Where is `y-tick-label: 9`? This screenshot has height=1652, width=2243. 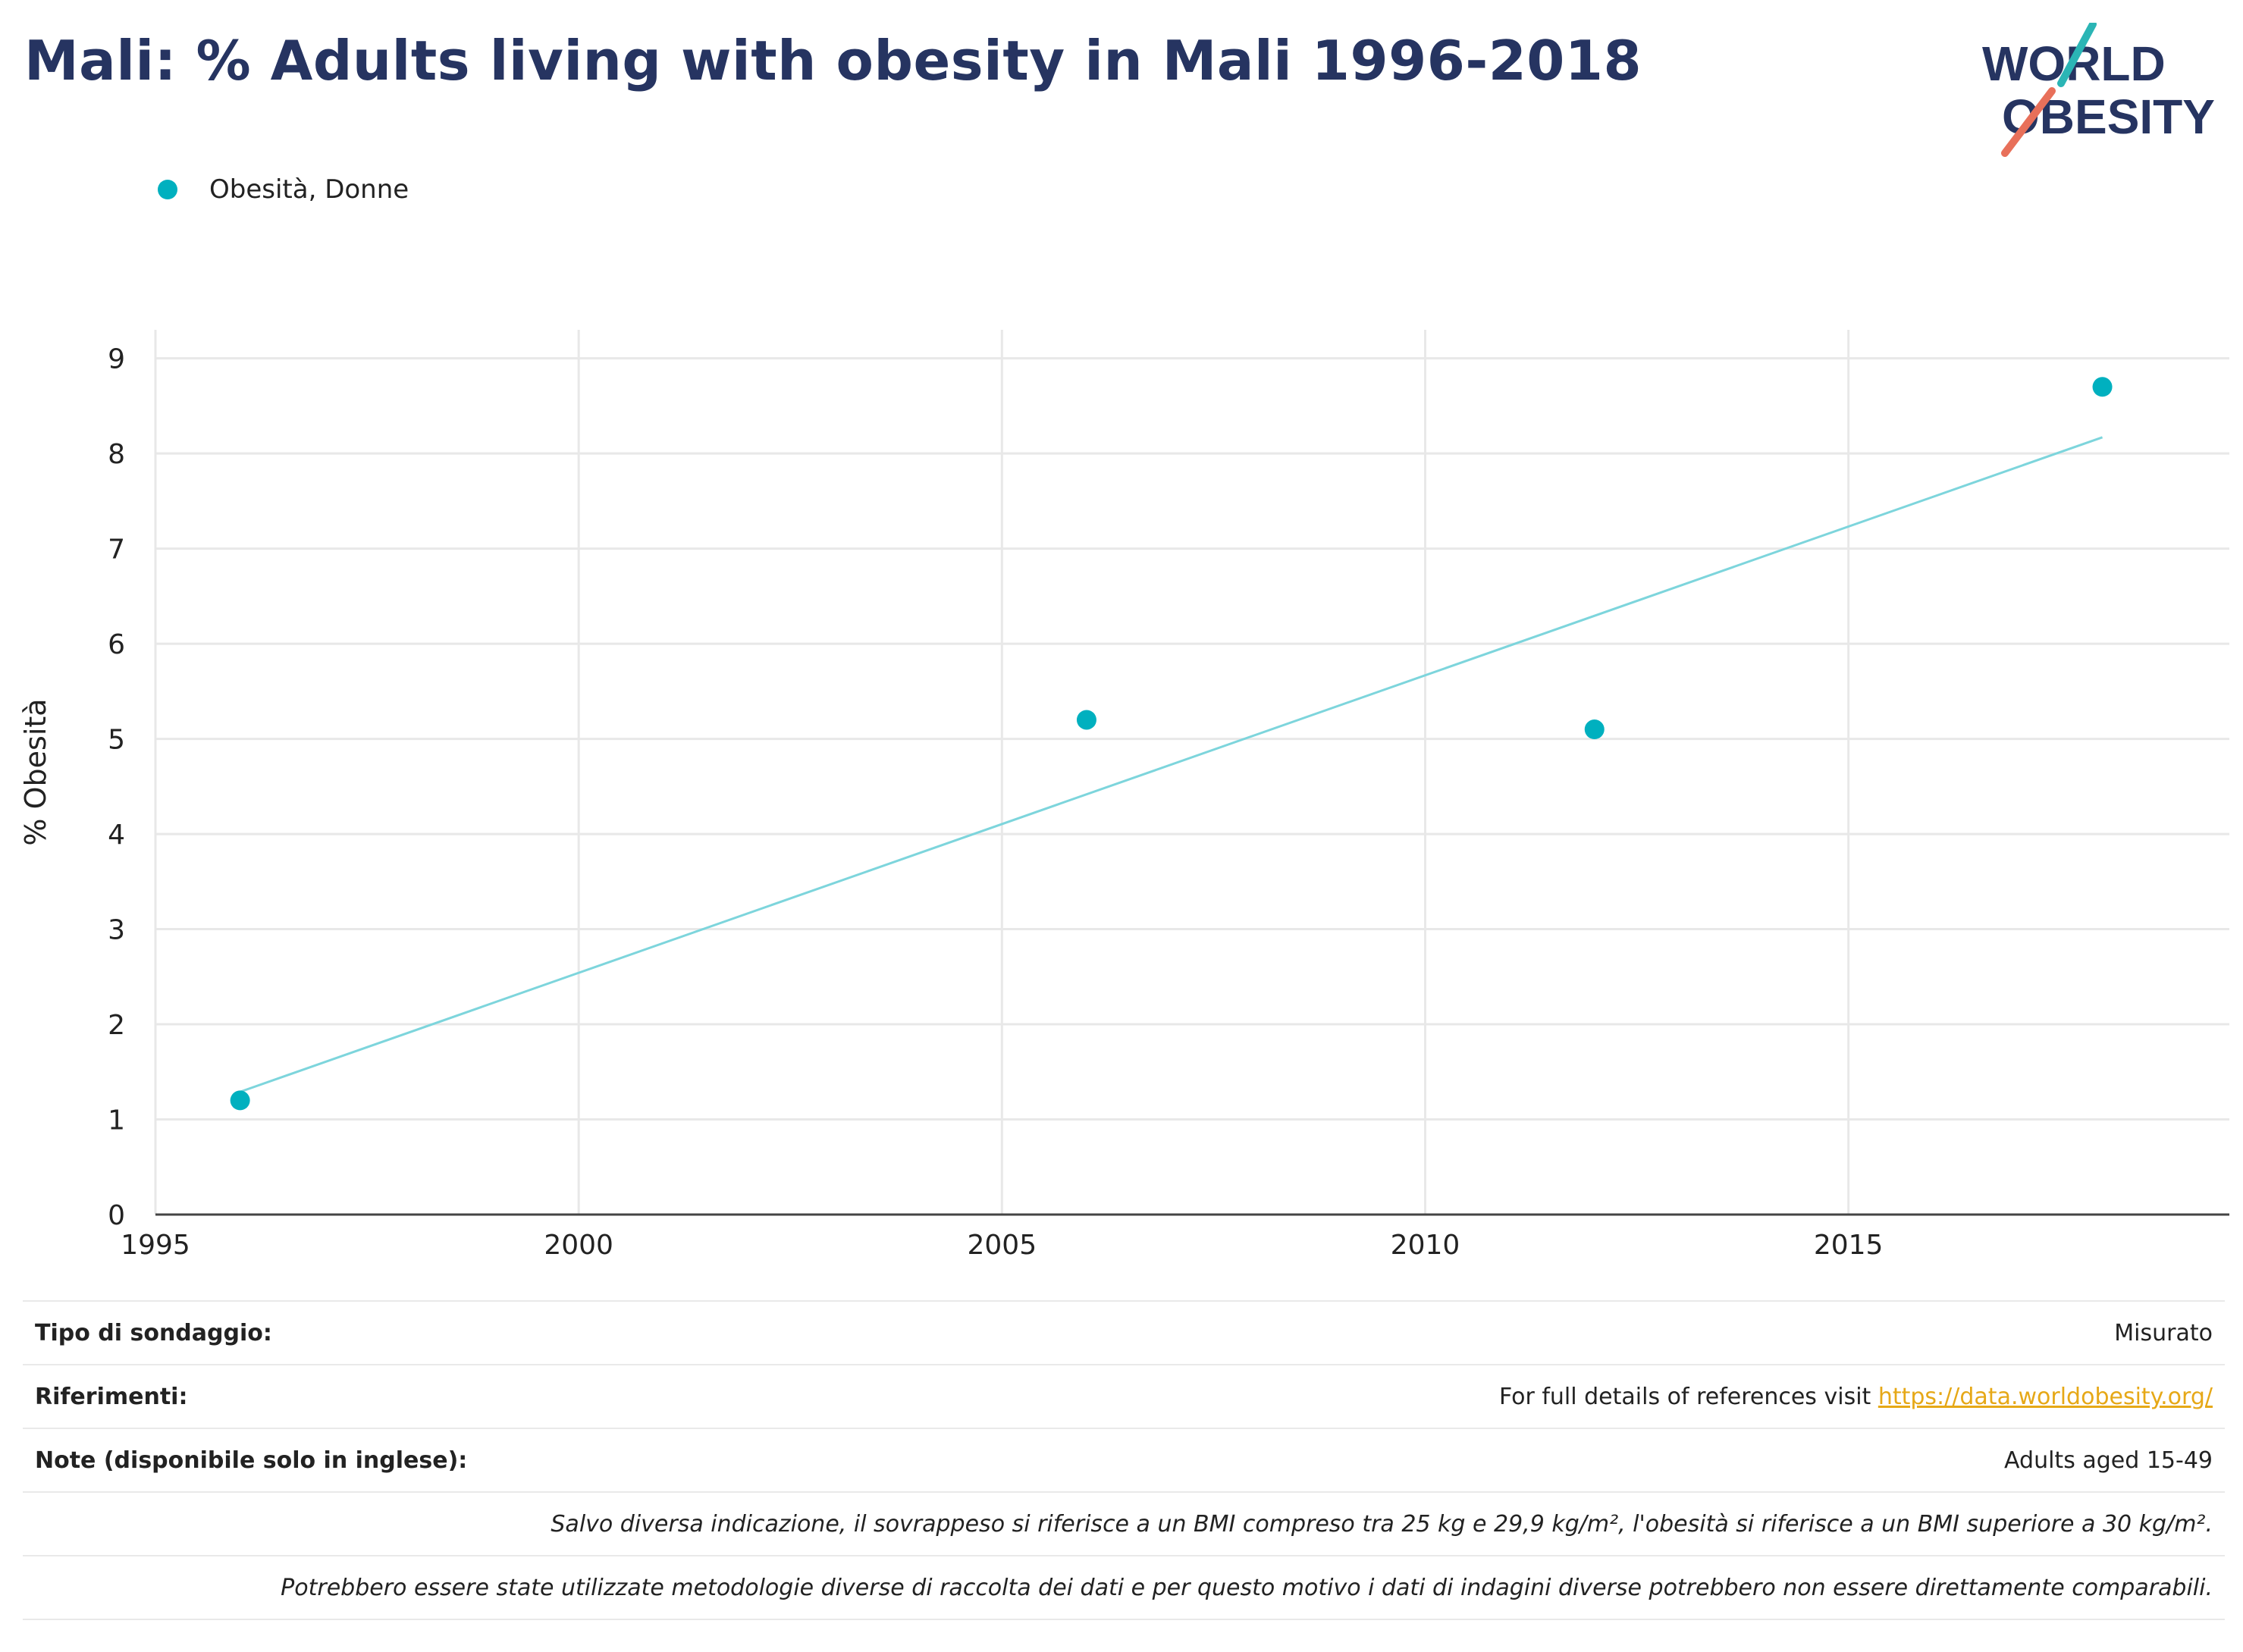 y-tick-label: 9 is located at coordinates (117, 359).